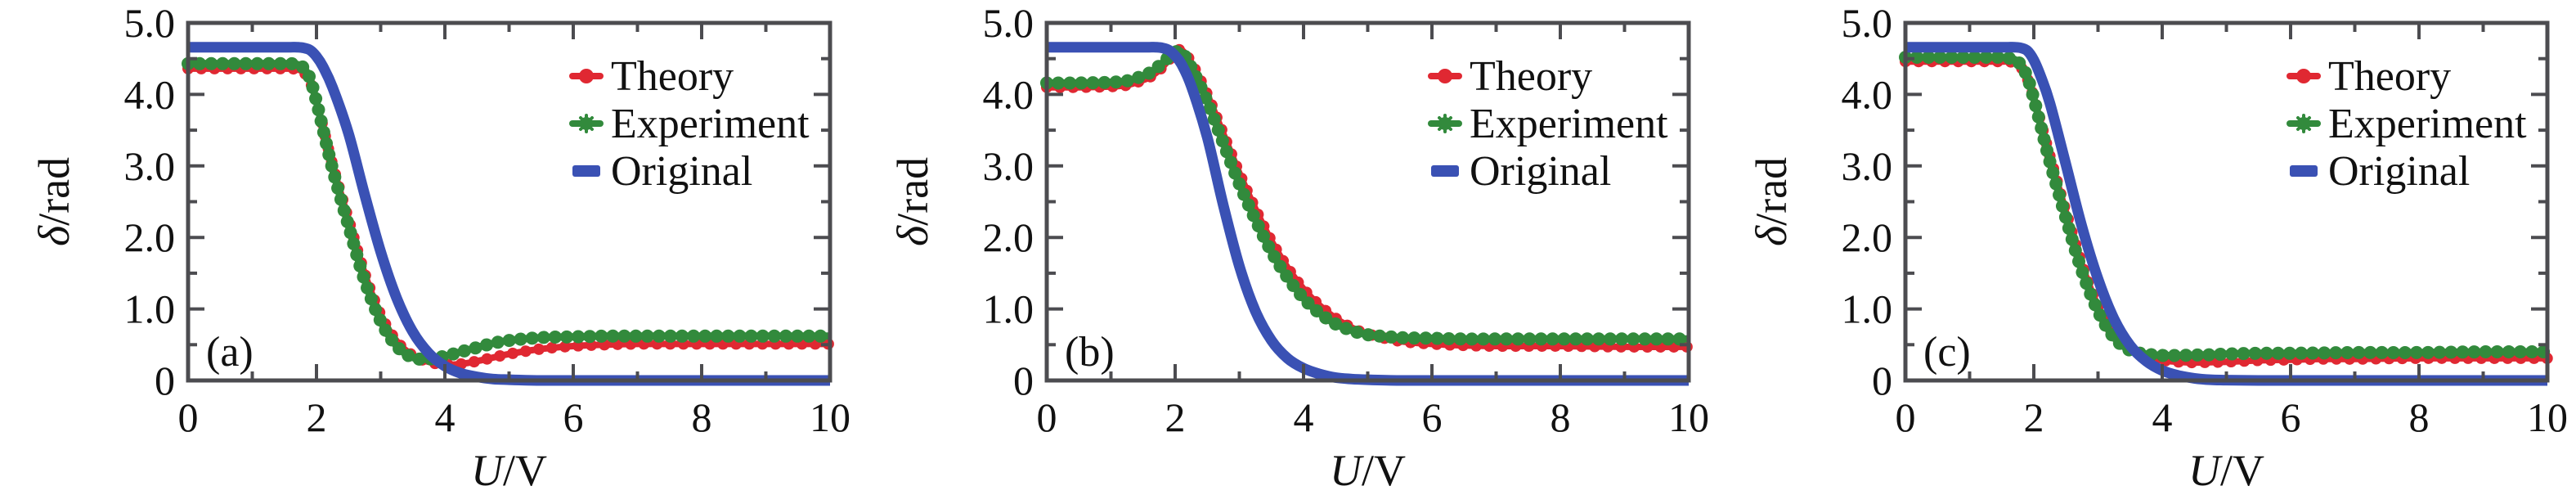  I want to click on experiment-curve, so click(1367, 195).